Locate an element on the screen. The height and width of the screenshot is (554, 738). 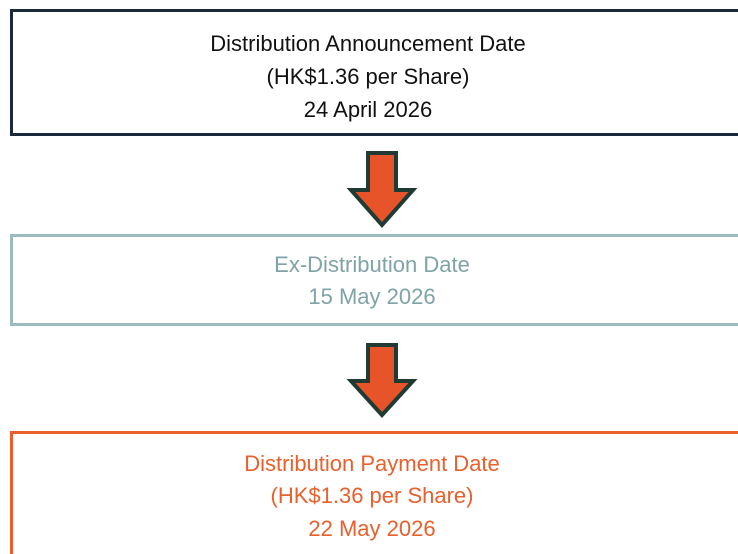
node-text: Distribution Payment Date is located at coordinates (372, 463).